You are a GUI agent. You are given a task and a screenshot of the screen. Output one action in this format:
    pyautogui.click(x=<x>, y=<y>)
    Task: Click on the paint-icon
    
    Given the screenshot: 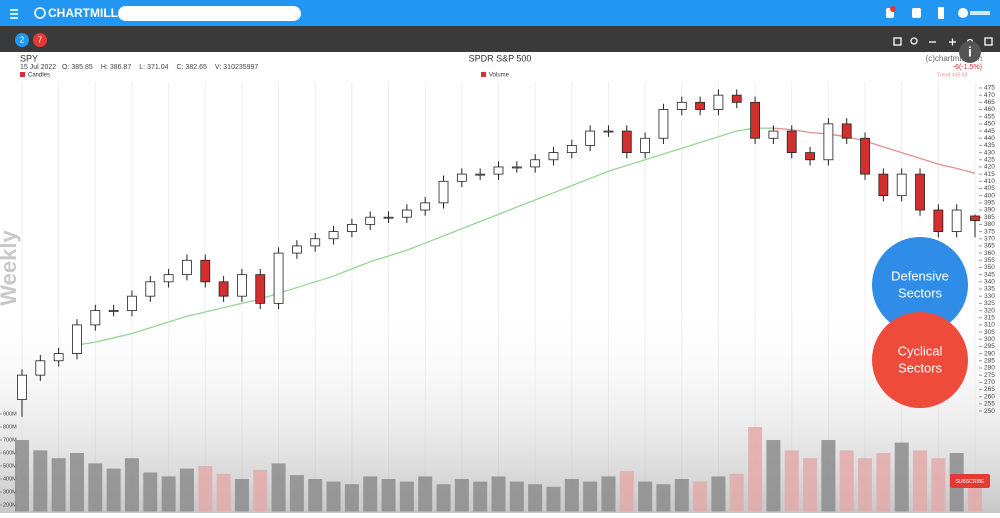 What is the action you would take?
    pyautogui.click(x=916, y=13)
    